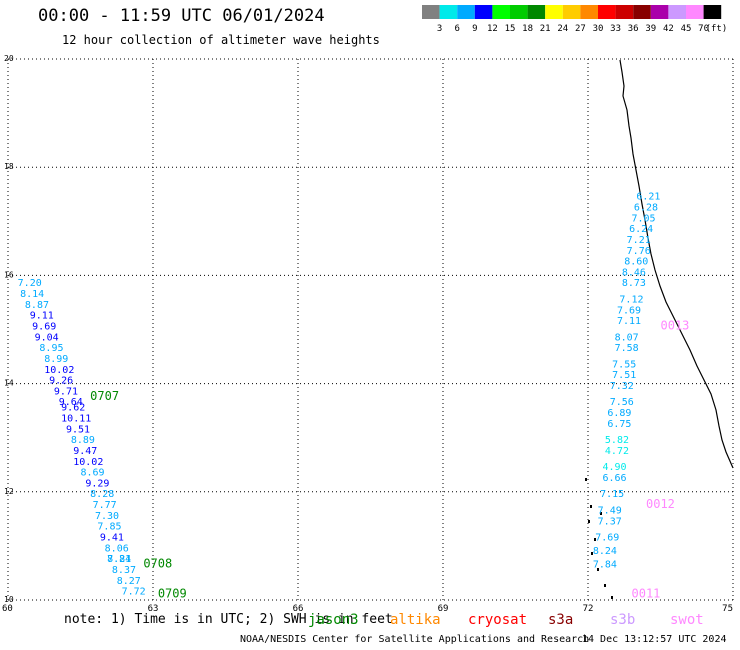  Describe the element at coordinates (102, 494) in the screenshot. I see `wave-height-label: 8.28` at that location.